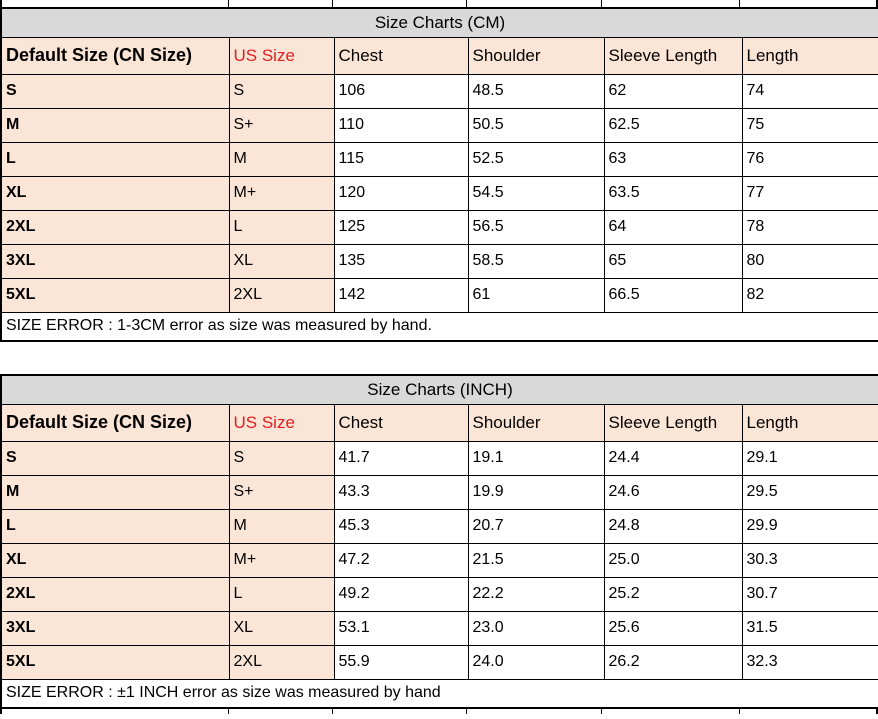  Describe the element at coordinates (809, 628) in the screenshot. I see `size-cell: 31.5` at that location.